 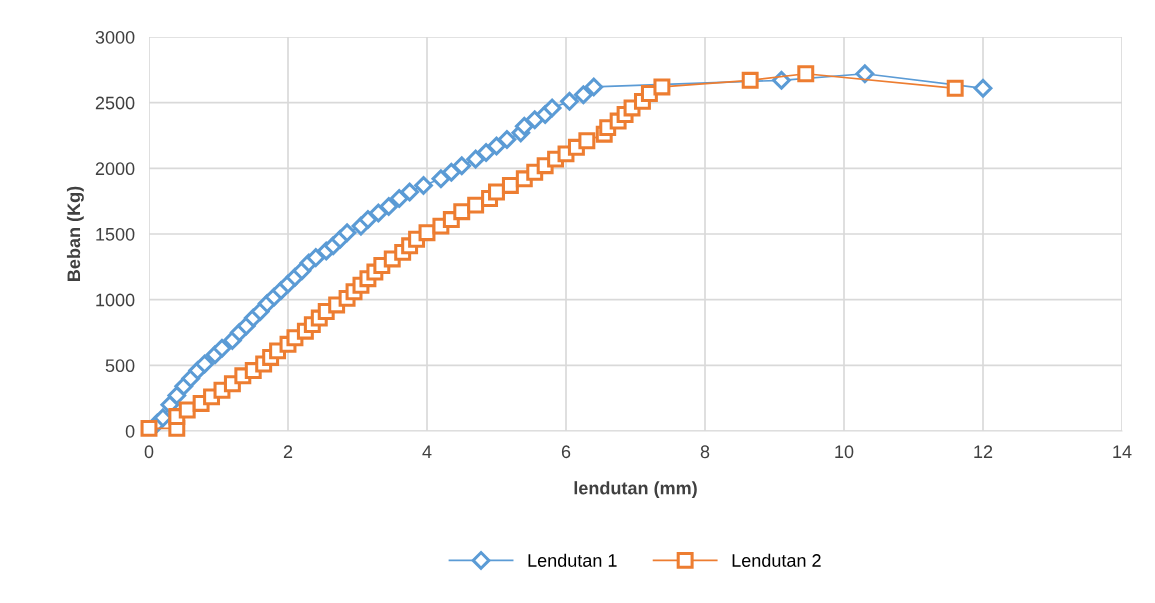 What do you see at coordinates (566, 452) in the screenshot?
I see `x-tick-label: 6` at bounding box center [566, 452].